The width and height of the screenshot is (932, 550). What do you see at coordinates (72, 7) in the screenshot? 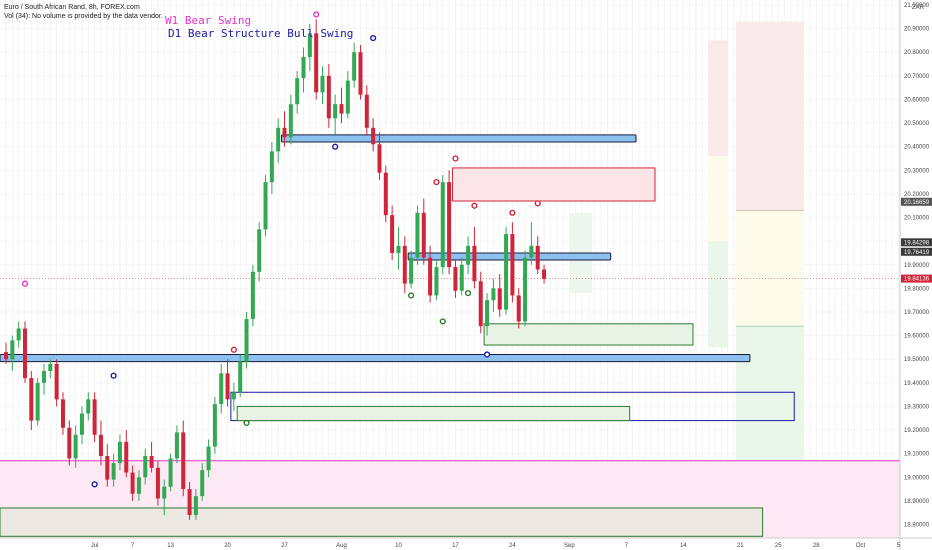
I see `symbol-title: Euro / South African Rand, 8h, FOREX.com` at bounding box center [72, 7].